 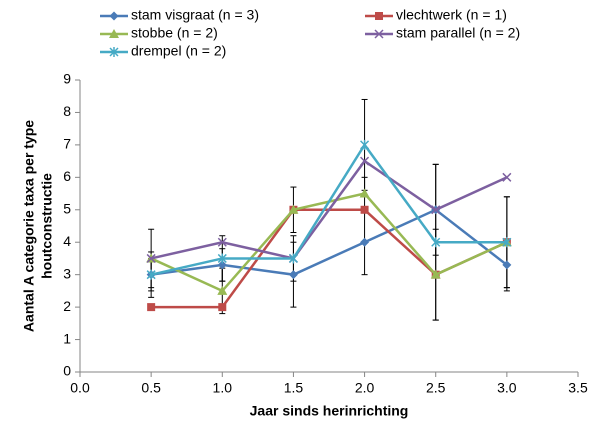 I want to click on y-tick-label: 1, so click(x=67, y=338).